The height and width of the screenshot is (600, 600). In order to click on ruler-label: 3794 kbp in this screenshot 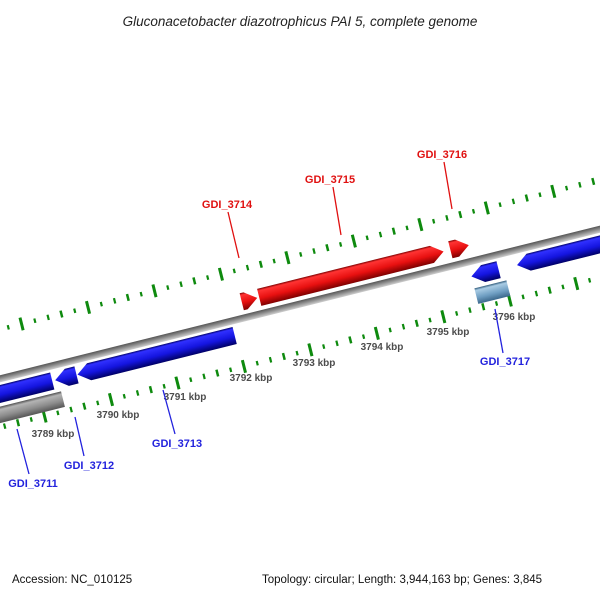, I will do `click(382, 347)`.